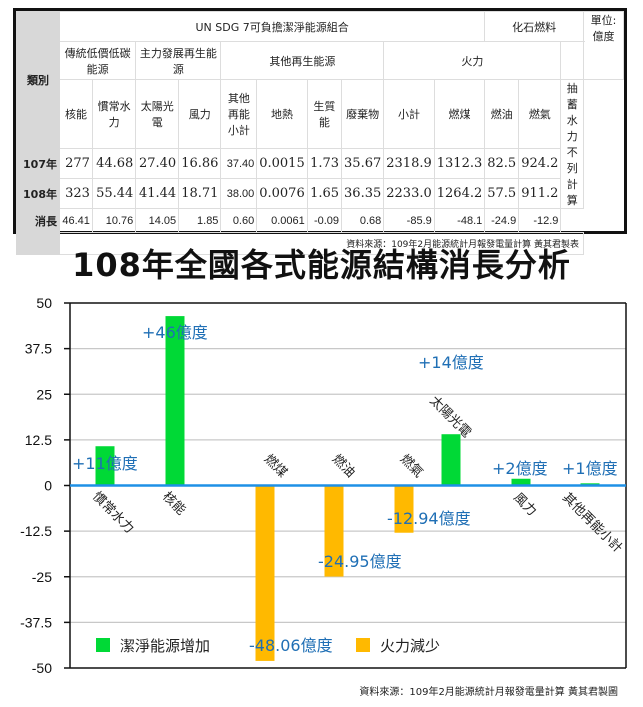 This screenshot has width=643, height=707. Describe the element at coordinates (48, 486) in the screenshot. I see `y-tick-label: 0` at that location.